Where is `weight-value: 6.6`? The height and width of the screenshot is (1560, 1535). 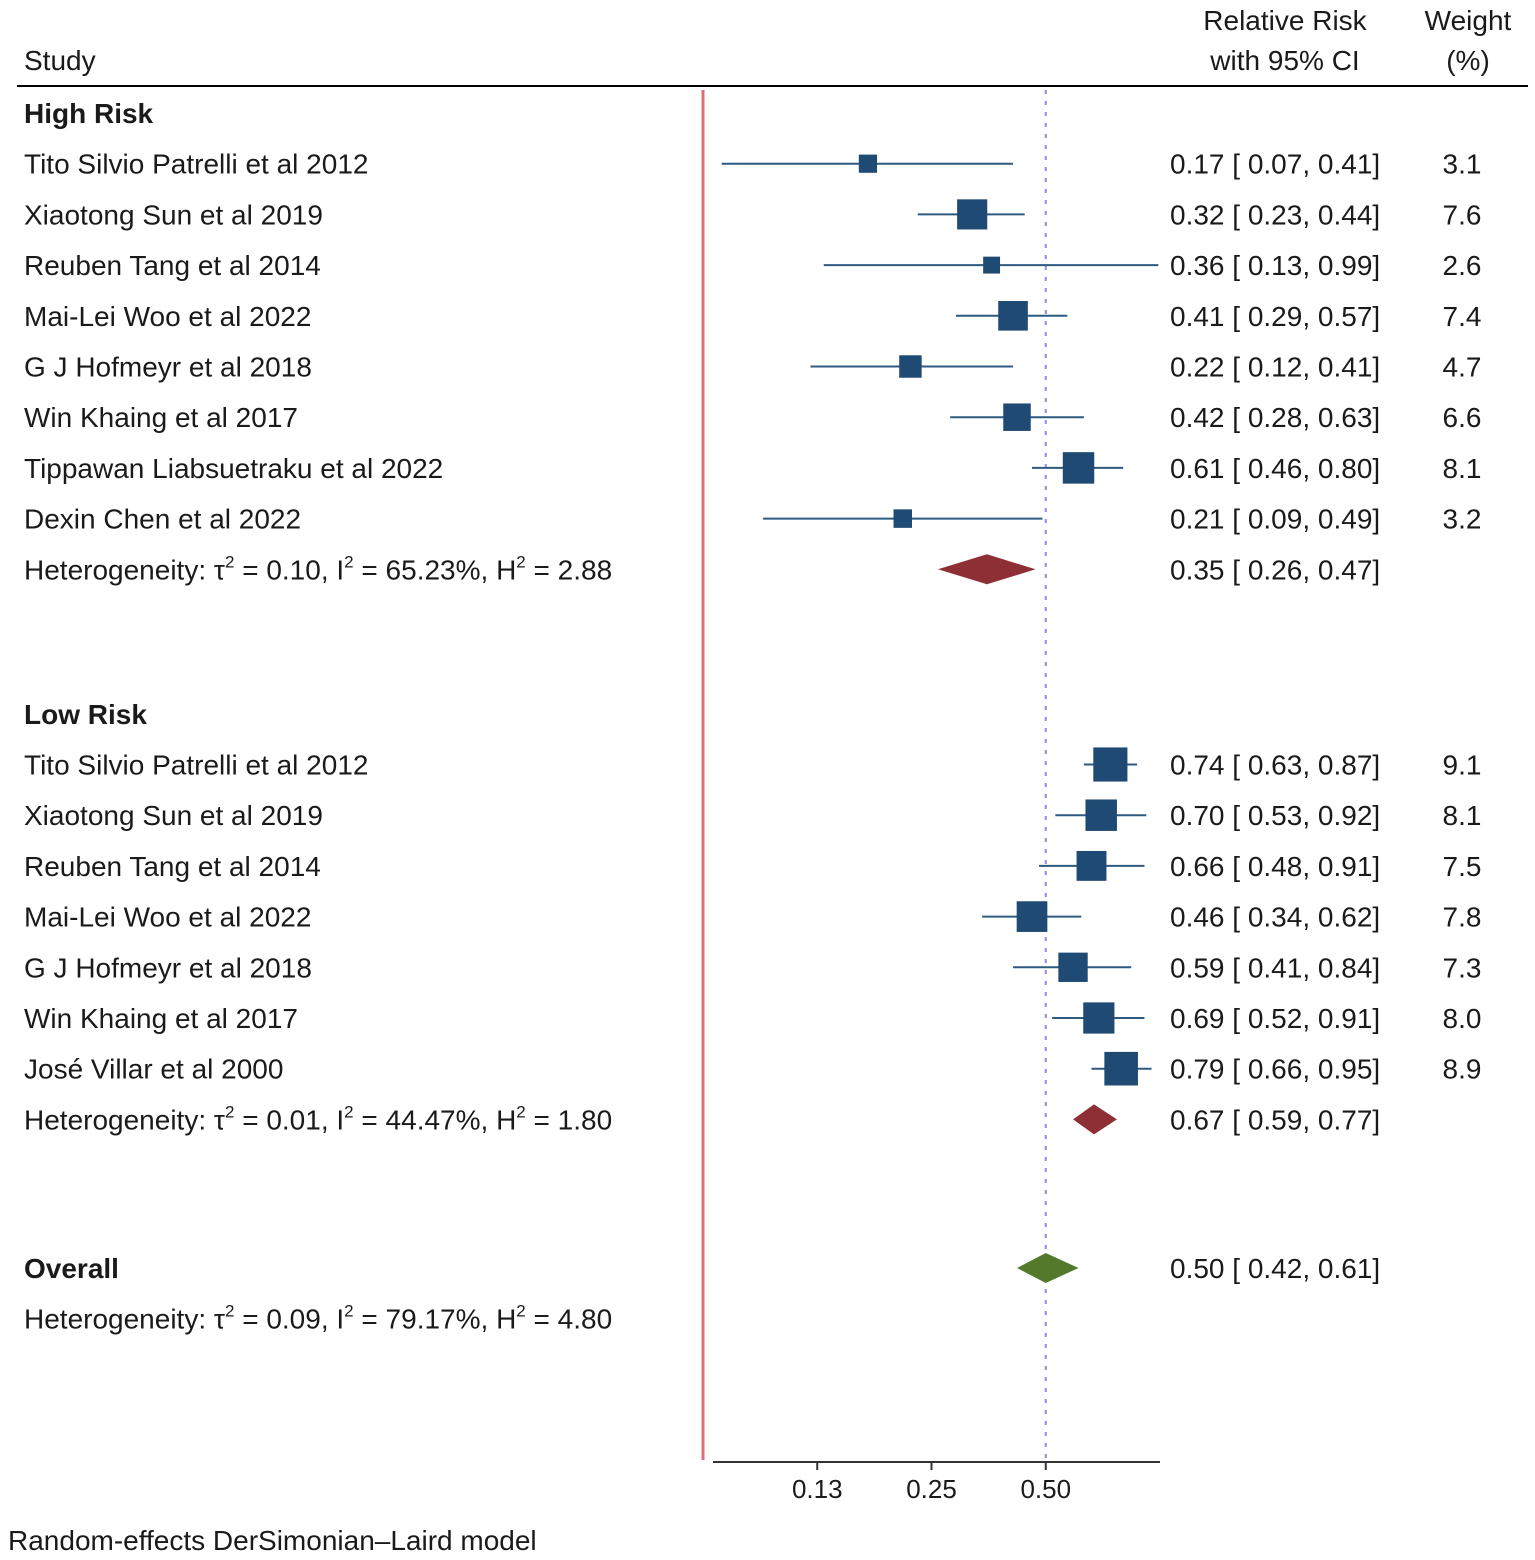 weight-value: 6.6 is located at coordinates (1462, 417).